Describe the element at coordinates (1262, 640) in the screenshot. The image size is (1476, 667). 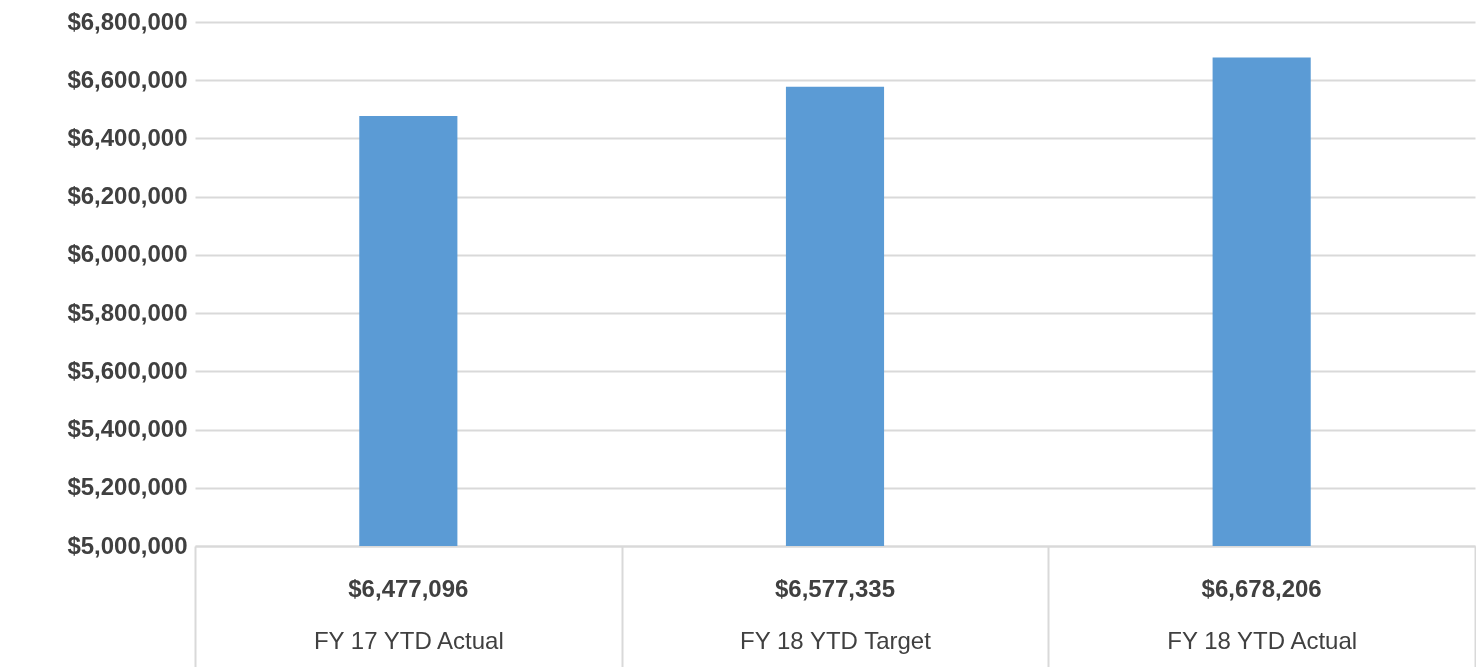
I see `x-tick-label: FY 18 YTD Actual` at that location.